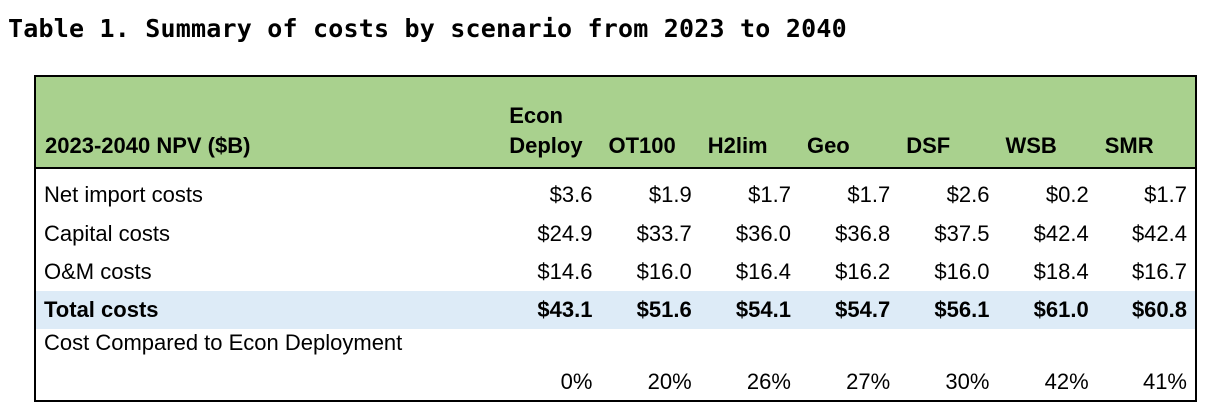 Image resolution: width=1228 pixels, height=402 pixels. Describe the element at coordinates (664, 233) in the screenshot. I see `cell-value: $33.7` at that location.